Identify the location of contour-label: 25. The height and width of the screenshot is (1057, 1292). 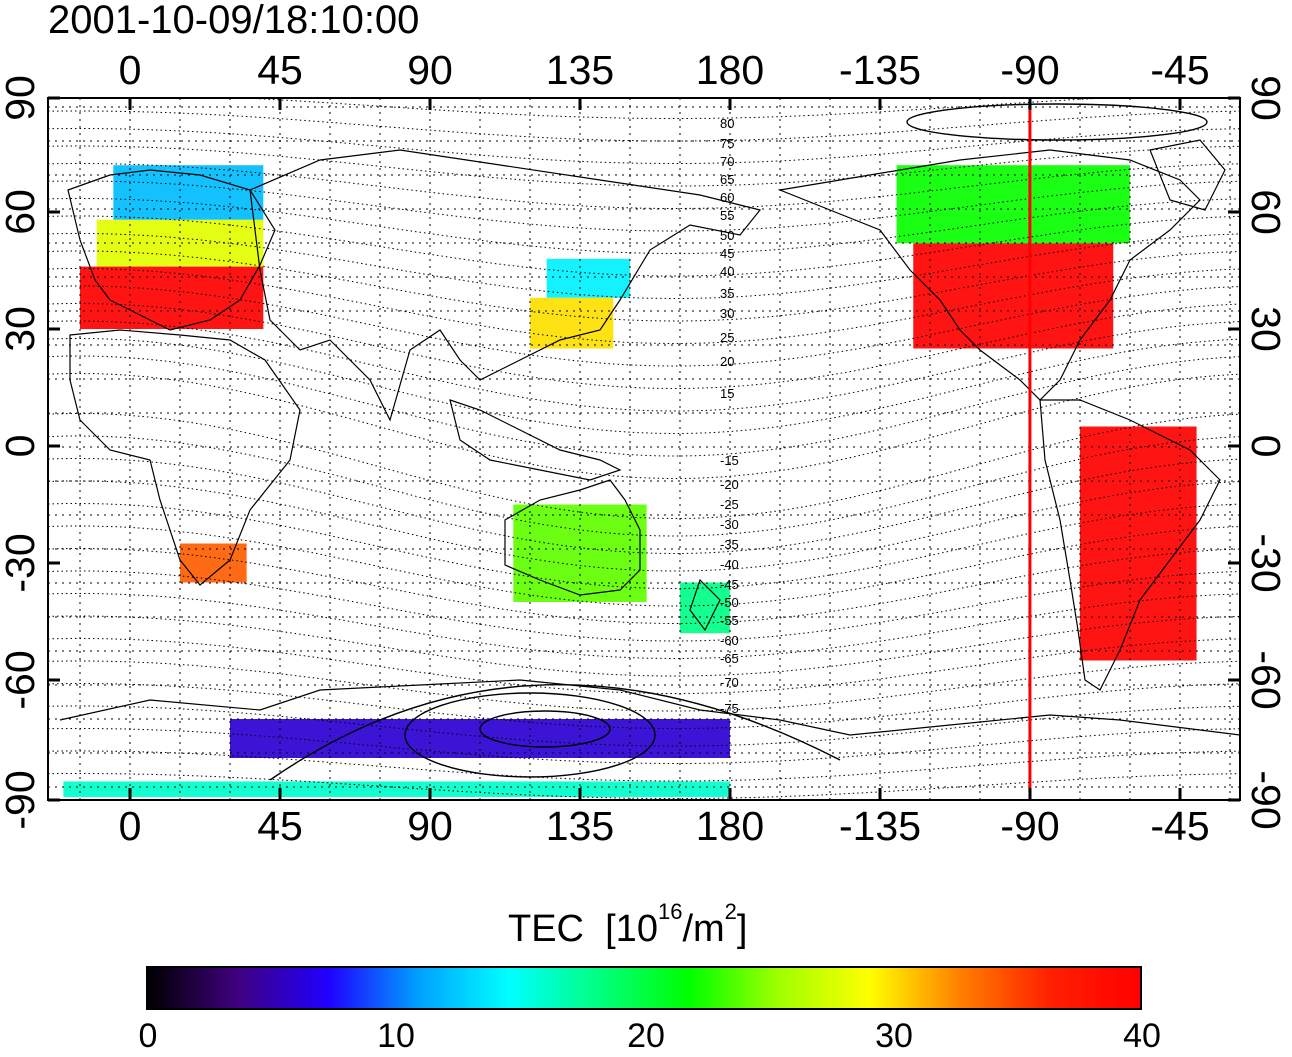
(727, 337).